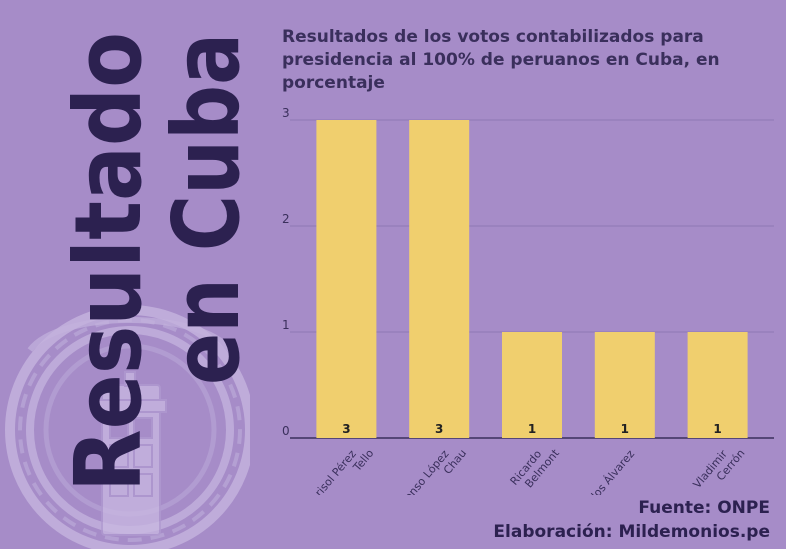  What do you see at coordinates (286, 113) in the screenshot?
I see `y-tick-label: 3` at bounding box center [286, 113].